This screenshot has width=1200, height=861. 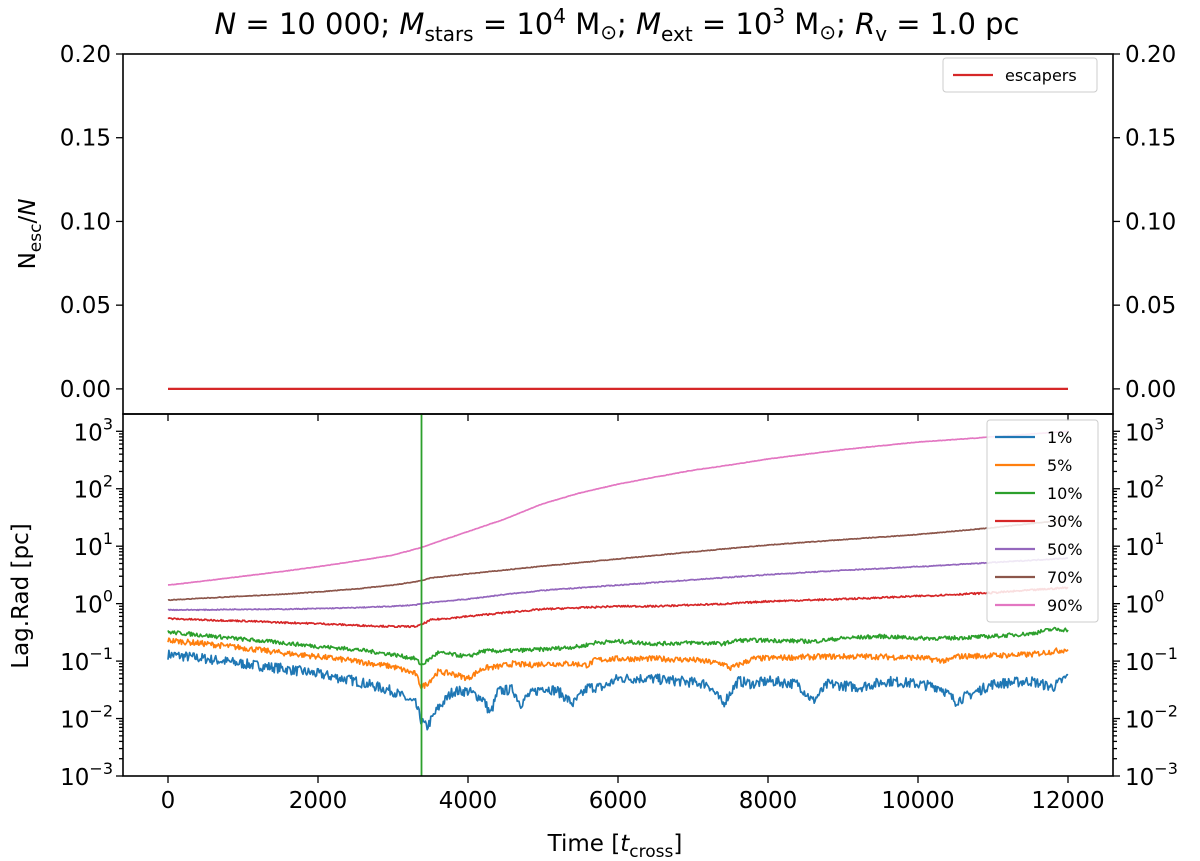 I want to click on y-tick-label-left: 10², so click(x=93, y=488).